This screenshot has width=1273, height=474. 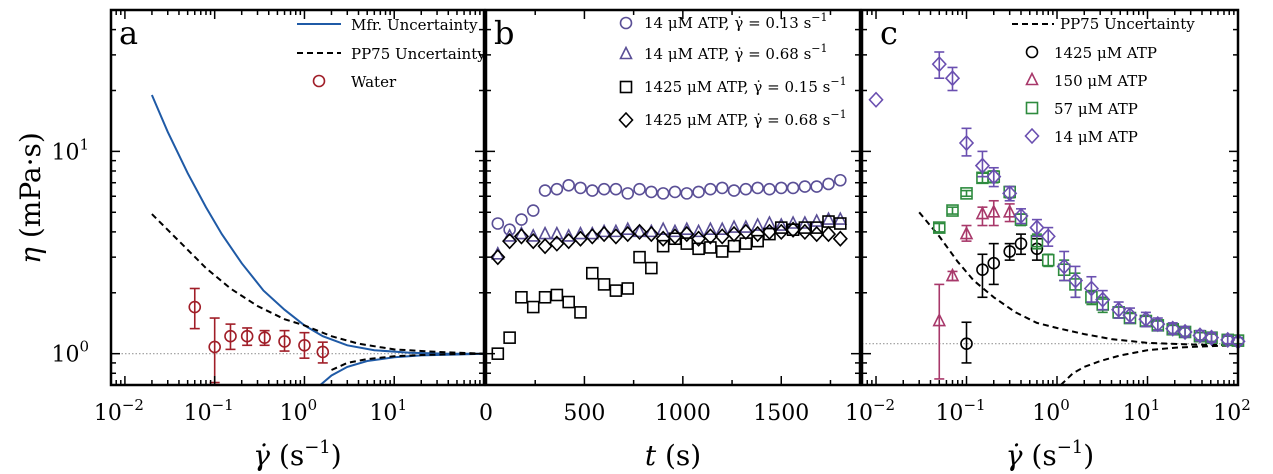 I want to click on panel-letter: c, so click(x=889, y=33).